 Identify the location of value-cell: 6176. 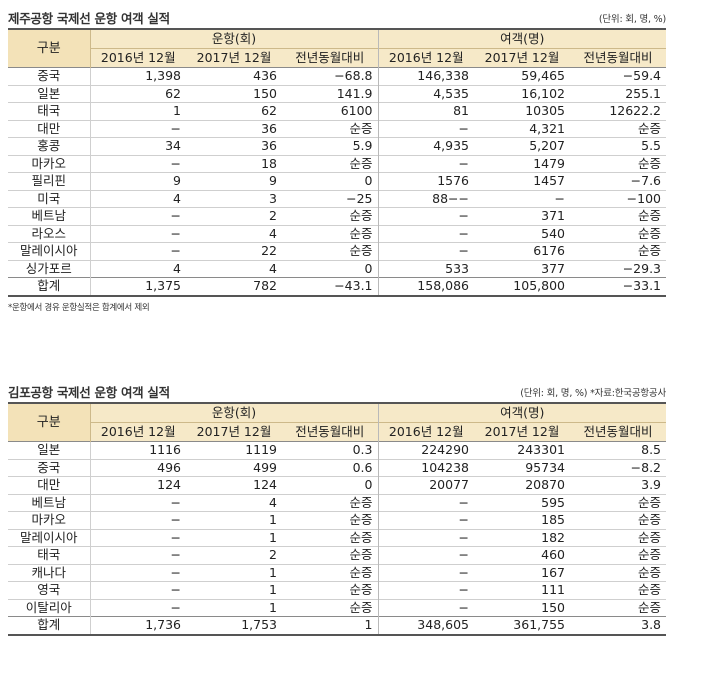
(549, 250).